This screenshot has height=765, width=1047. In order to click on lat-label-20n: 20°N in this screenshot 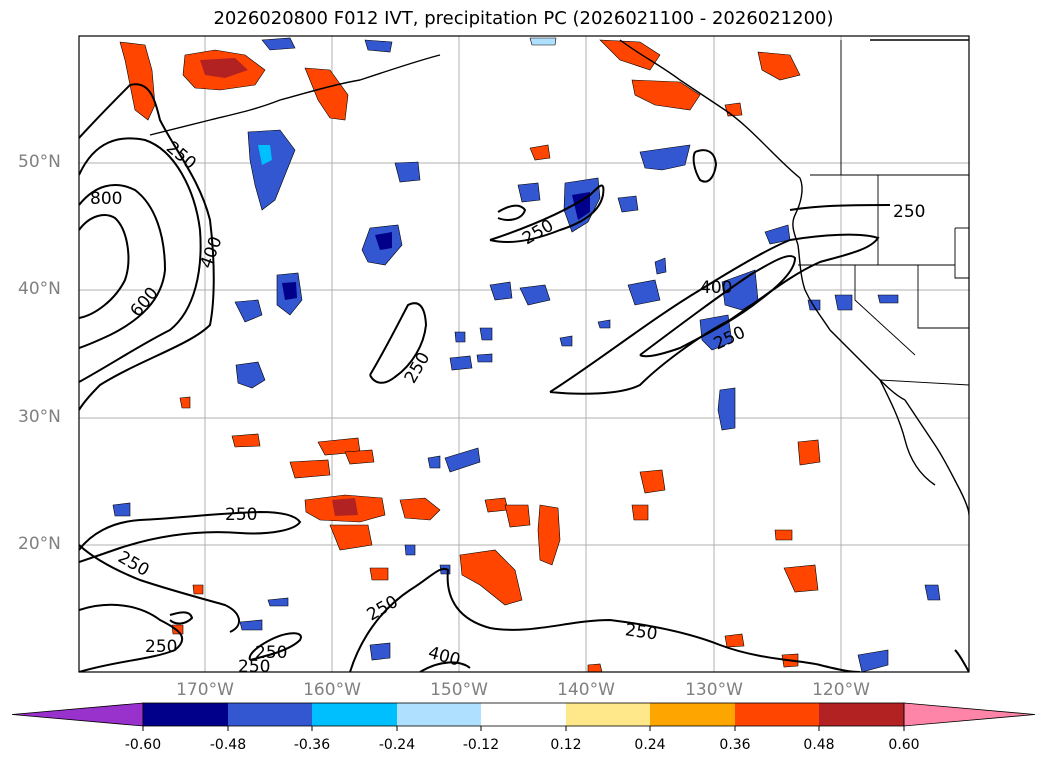, I will do `click(39, 544)`.